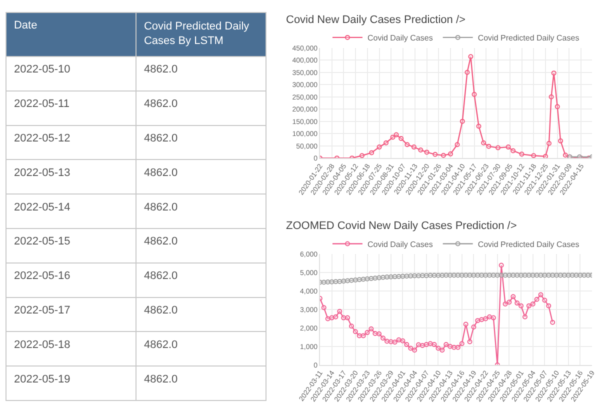 The height and width of the screenshot is (416, 598). What do you see at coordinates (42, 138) in the screenshot?
I see `category-label: 2022-05-12` at bounding box center [42, 138].